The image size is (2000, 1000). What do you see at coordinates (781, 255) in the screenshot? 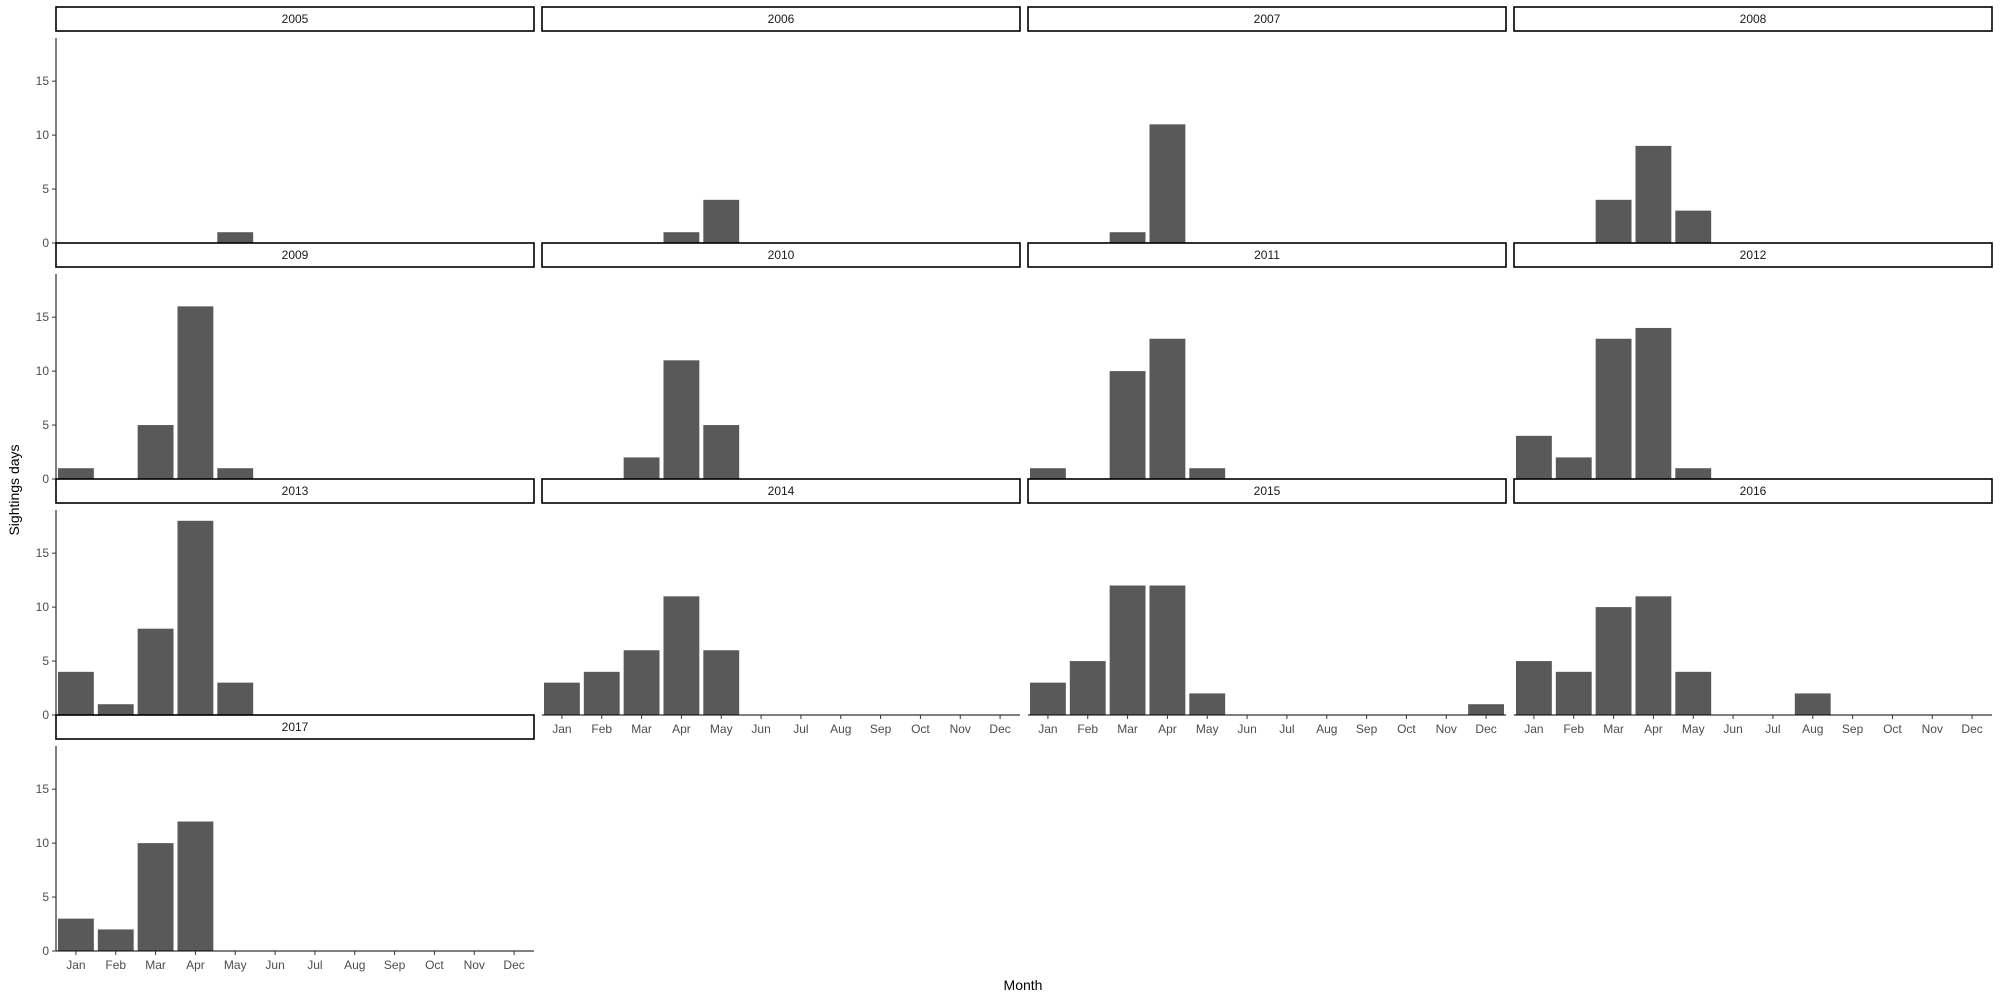
I see `facet-strip-label: 2010` at bounding box center [781, 255].